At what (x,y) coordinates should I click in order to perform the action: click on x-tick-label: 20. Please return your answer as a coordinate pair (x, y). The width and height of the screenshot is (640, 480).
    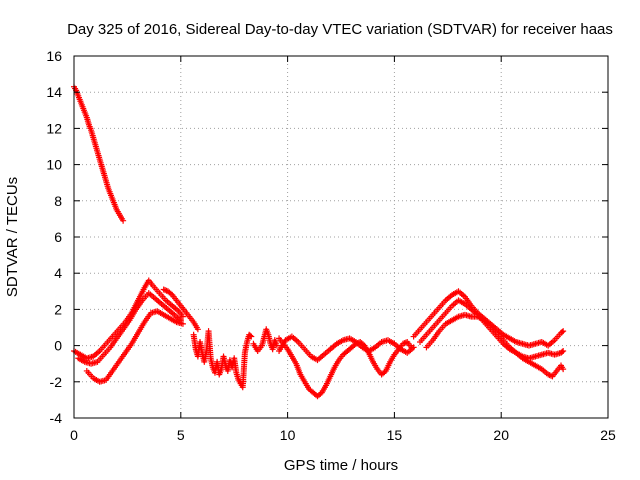
    Looking at the image, I should click on (501, 435).